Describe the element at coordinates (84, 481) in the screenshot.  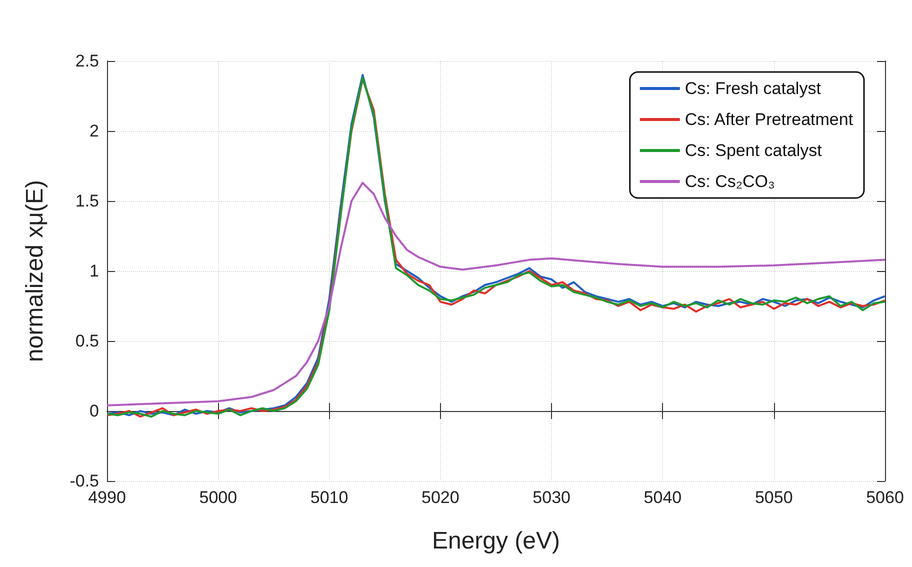
I see `y-tick-label: -0.5` at that location.